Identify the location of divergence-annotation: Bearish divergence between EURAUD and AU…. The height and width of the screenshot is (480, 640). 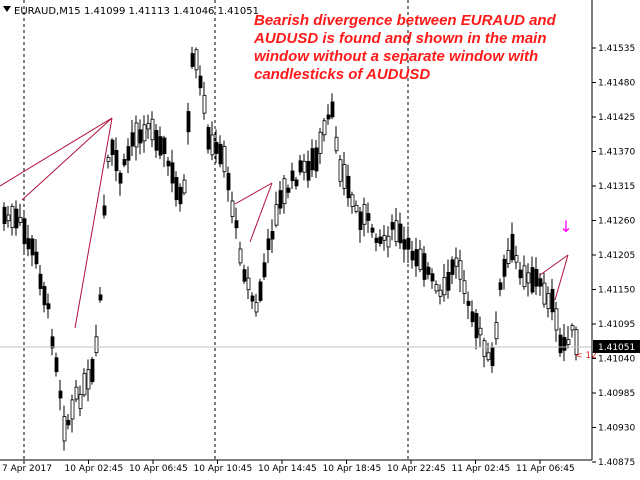
(419, 48).